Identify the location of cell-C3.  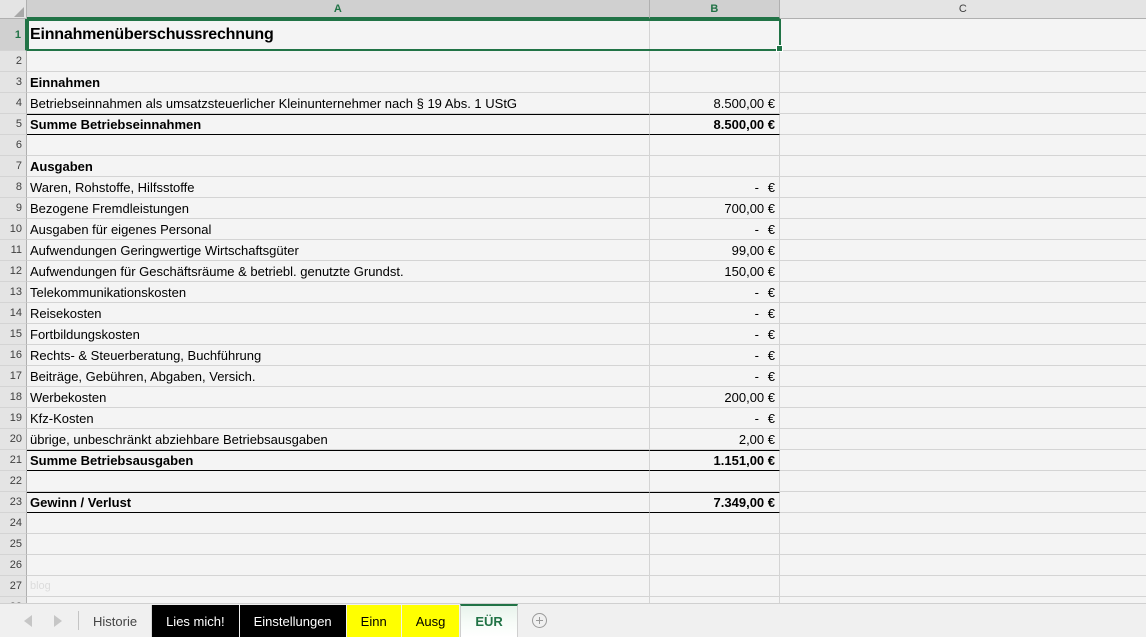
(963, 82).